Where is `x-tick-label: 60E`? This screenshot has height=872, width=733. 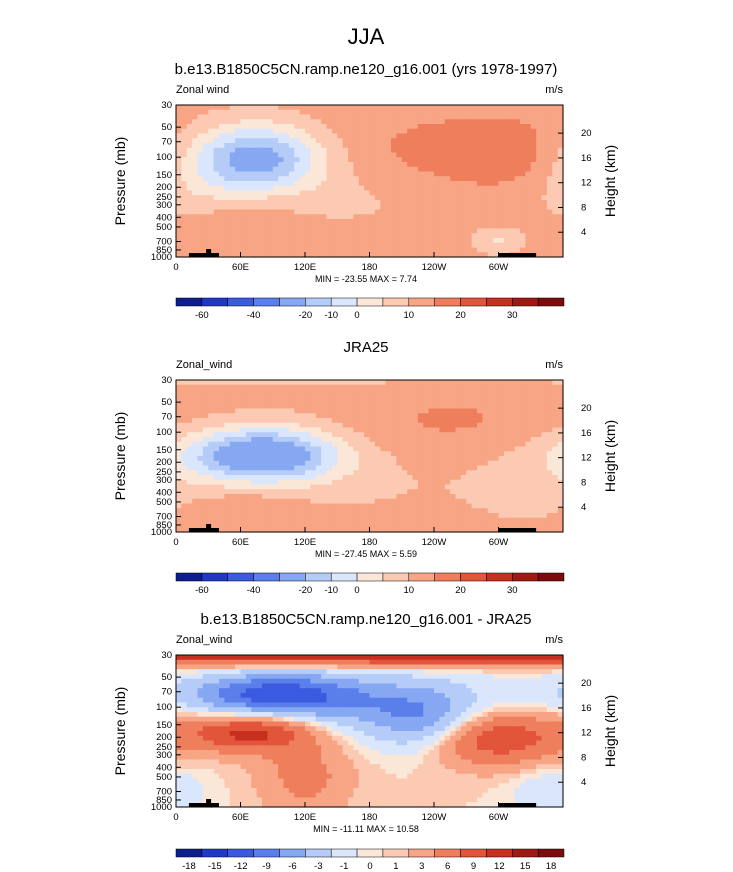 x-tick-label: 60E is located at coordinates (240, 267).